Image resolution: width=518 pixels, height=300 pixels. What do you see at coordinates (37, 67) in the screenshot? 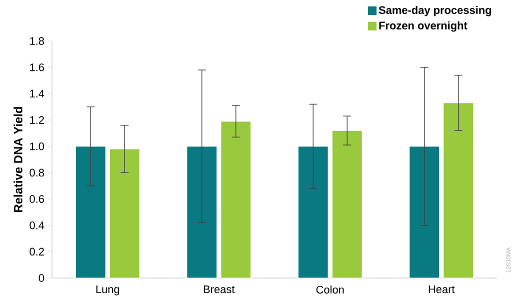
I see `y-tick-label: 1.6` at bounding box center [37, 67].